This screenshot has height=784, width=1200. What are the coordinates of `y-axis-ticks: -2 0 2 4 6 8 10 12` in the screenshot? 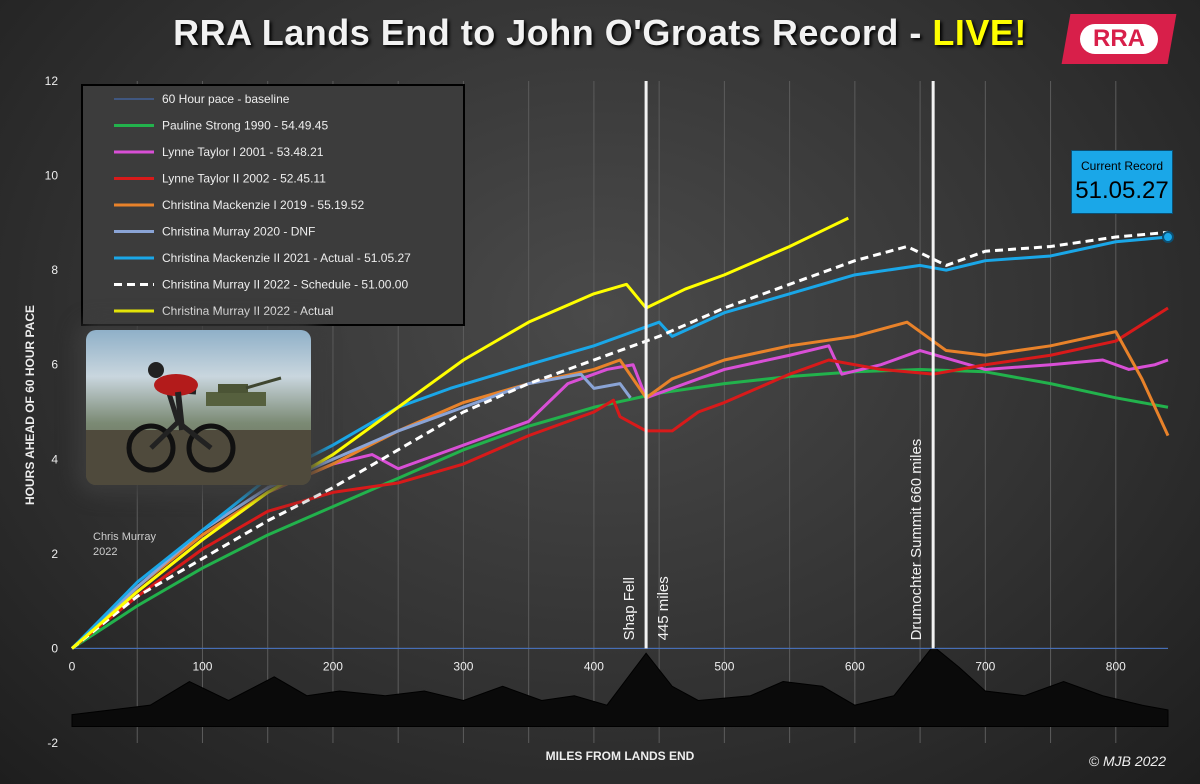 It's located at (52, 412).